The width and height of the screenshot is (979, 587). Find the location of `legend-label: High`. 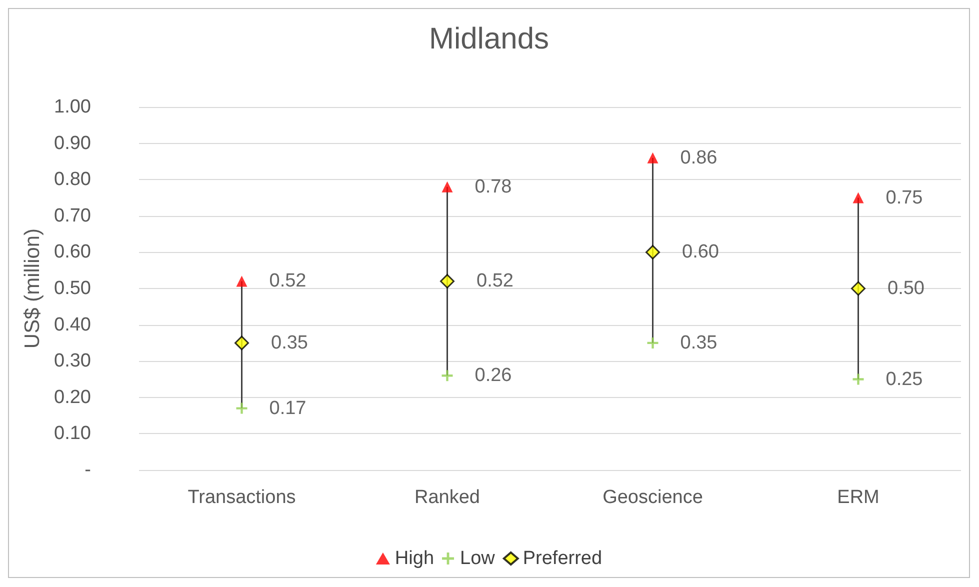

legend-label: High is located at coordinates (414, 558).